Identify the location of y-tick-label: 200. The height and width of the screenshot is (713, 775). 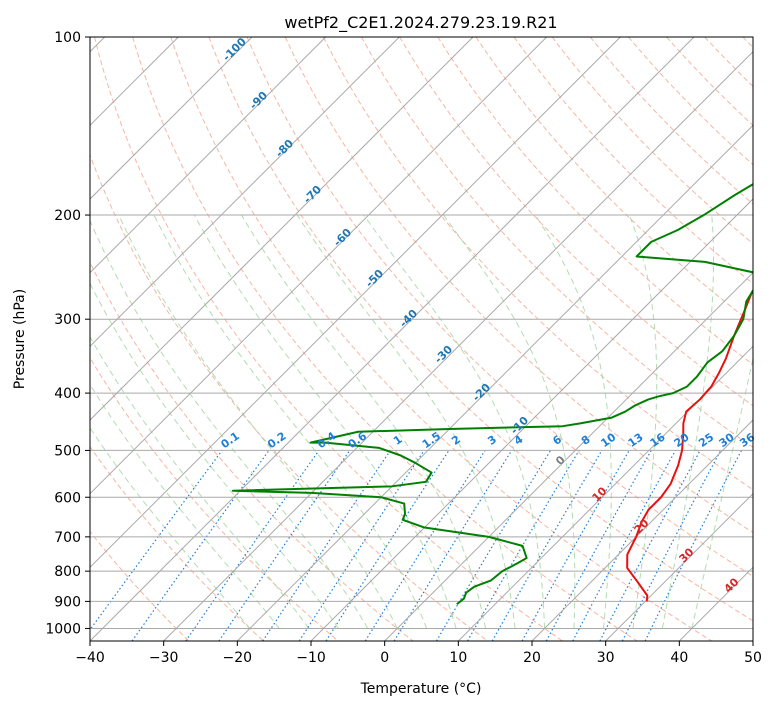
(67, 216).